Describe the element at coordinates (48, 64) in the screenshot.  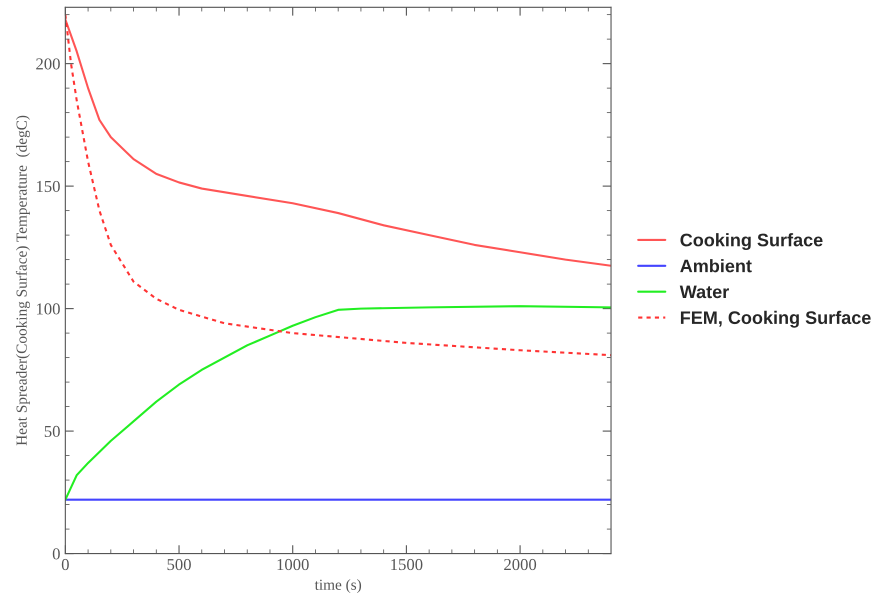
I see `y-tick-label: 200` at that location.